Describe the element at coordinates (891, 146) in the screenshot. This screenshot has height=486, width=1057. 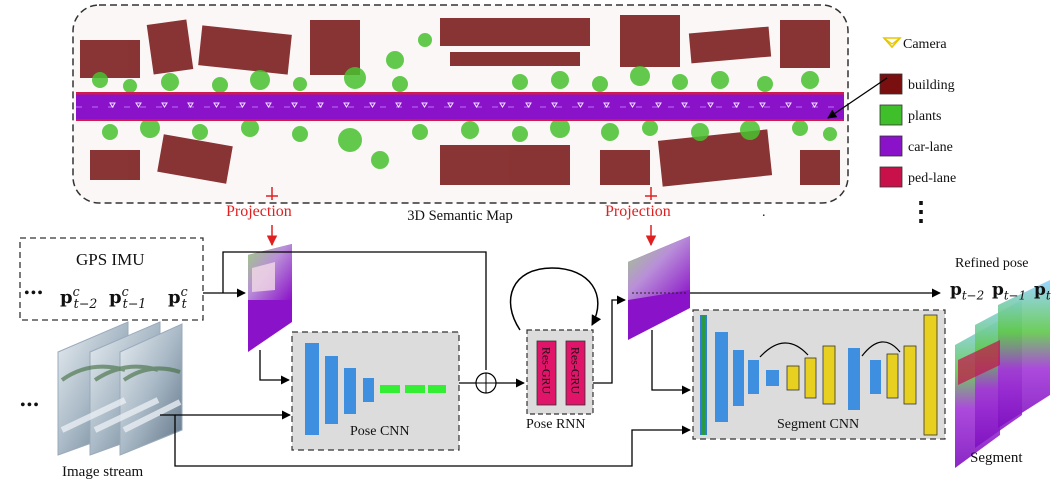
I see `legend-swatch-car-lane` at that location.